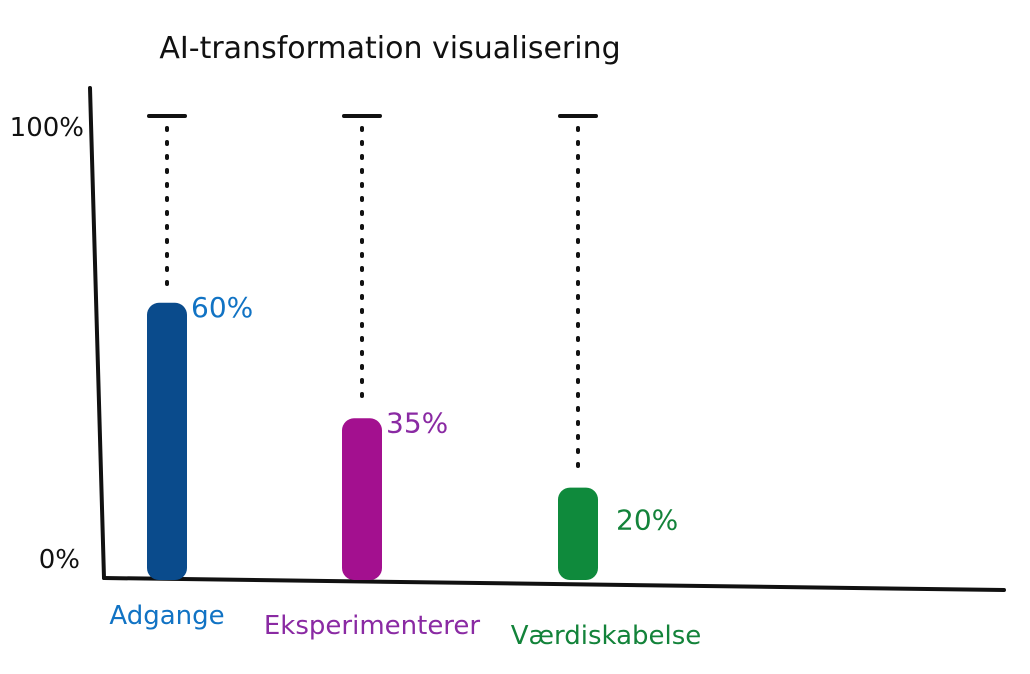  I want to click on y-tick-min-label: 0%, so click(59, 560).